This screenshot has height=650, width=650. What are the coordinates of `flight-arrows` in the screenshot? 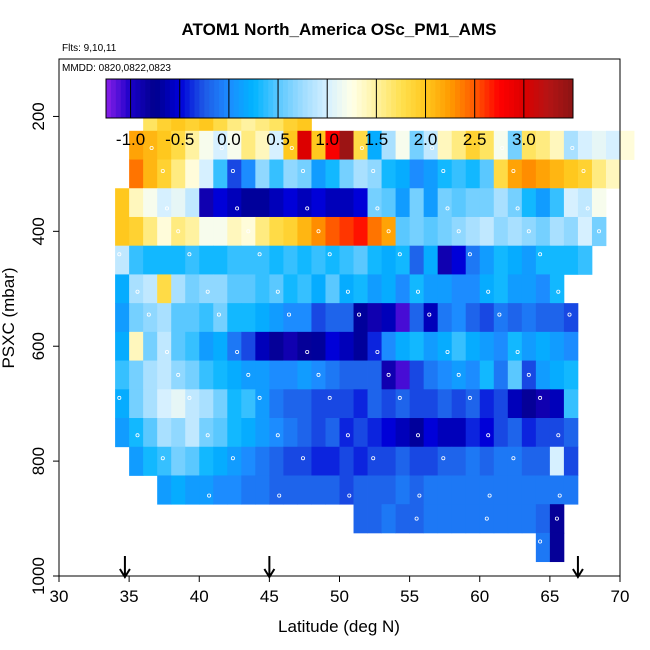 It's located at (351, 567).